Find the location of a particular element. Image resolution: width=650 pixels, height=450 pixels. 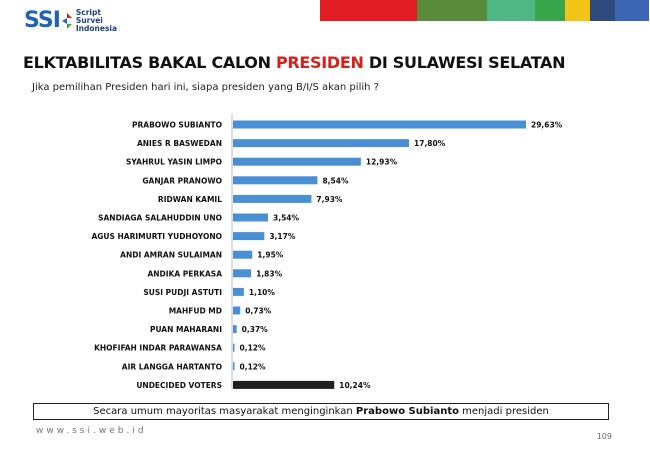

category-label: SUSI PUDJI ASTUTI is located at coordinates (182, 292).